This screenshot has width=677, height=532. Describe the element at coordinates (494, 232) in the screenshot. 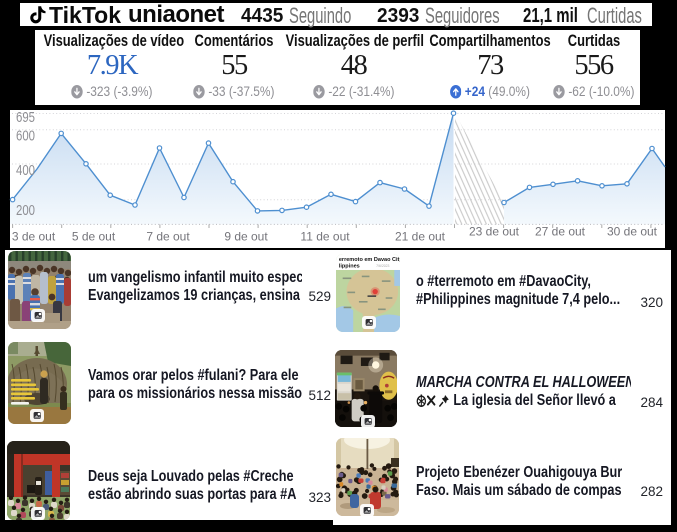

I see `svg-text: 23 de out` at that location.